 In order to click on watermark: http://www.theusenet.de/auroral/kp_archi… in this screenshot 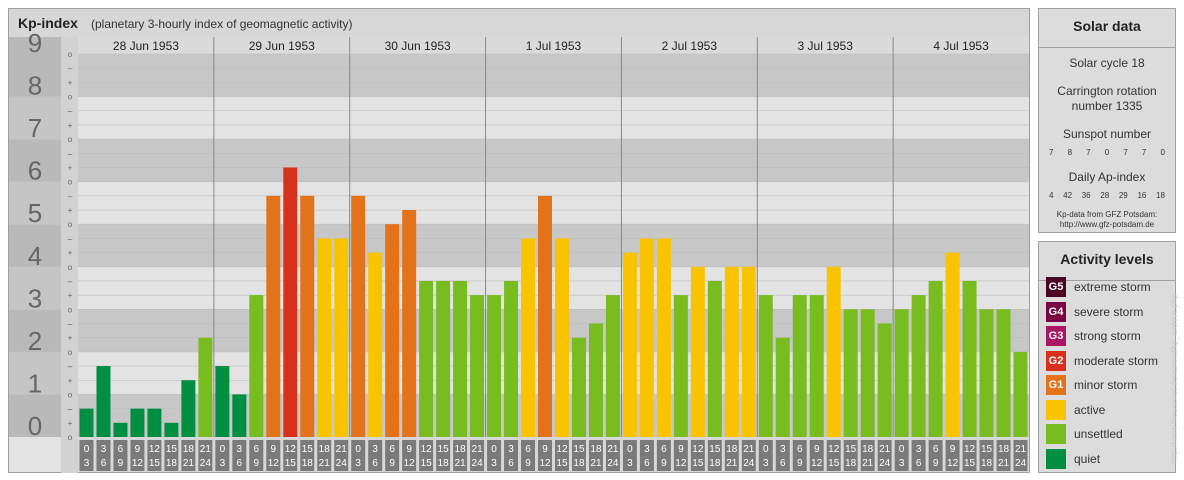, I will do `click(1174, 378)`.